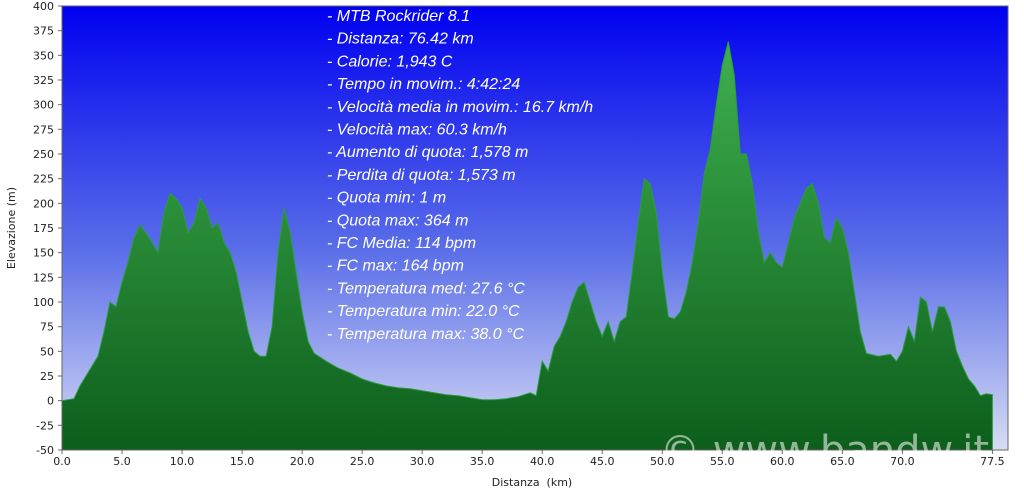 This screenshot has height=494, width=1024. Describe the element at coordinates (47, 351) in the screenshot. I see `y-tick-label: 50` at that location.